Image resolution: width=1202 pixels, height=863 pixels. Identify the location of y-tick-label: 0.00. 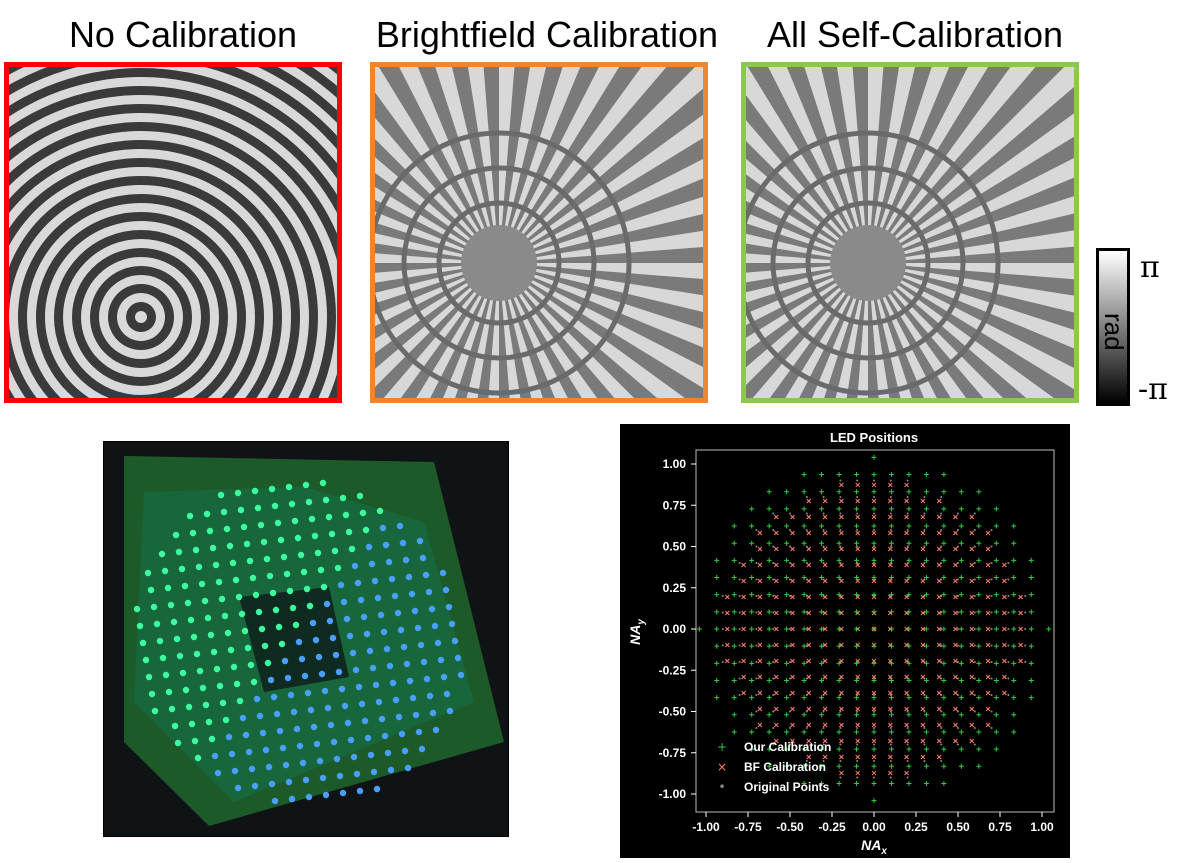
(675, 629).